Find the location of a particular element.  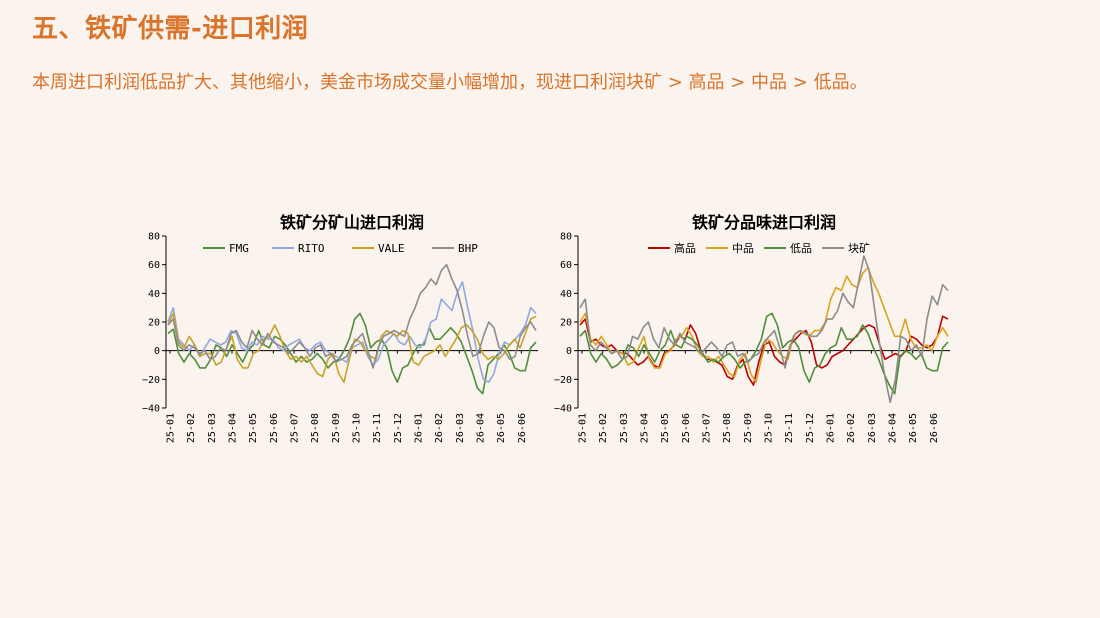

series-line-BHP is located at coordinates (352, 316).